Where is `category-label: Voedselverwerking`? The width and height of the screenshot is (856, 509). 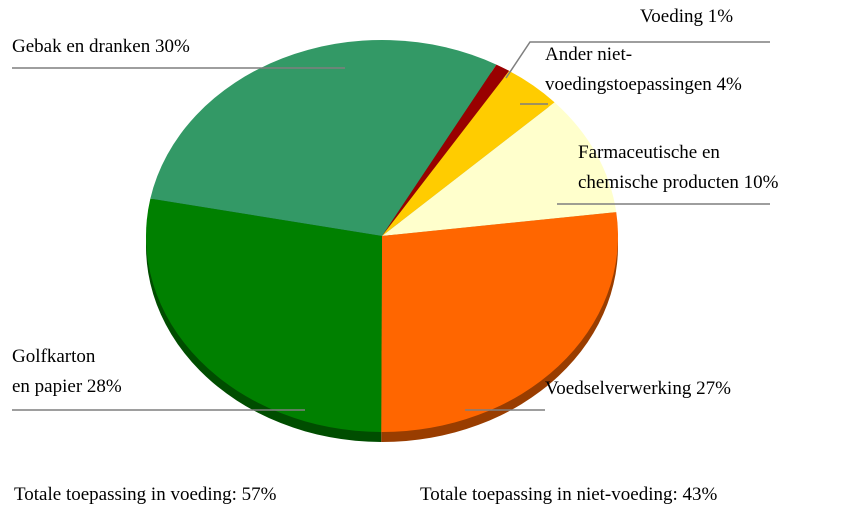 category-label: Voedselverwerking is located at coordinates (618, 388).